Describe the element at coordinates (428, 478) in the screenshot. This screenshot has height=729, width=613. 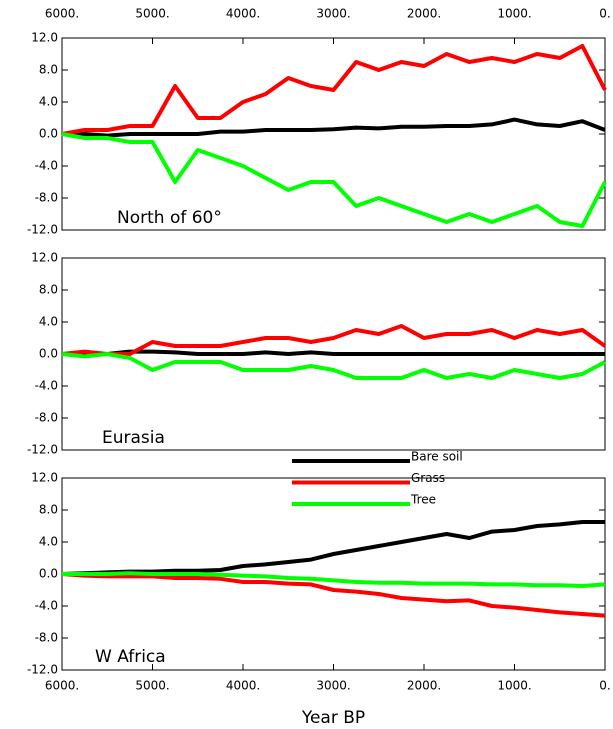
I see `legend-label: Grass` at that location.